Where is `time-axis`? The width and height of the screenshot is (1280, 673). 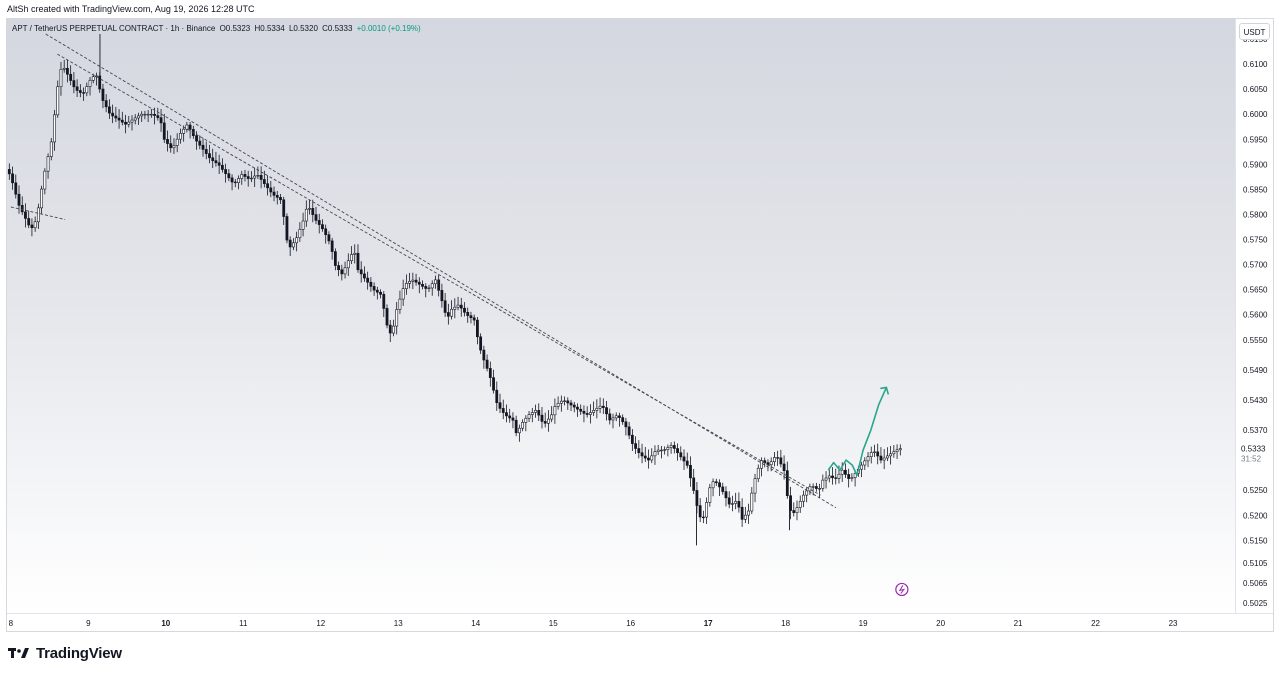
time-axis is located at coordinates (640, 622).